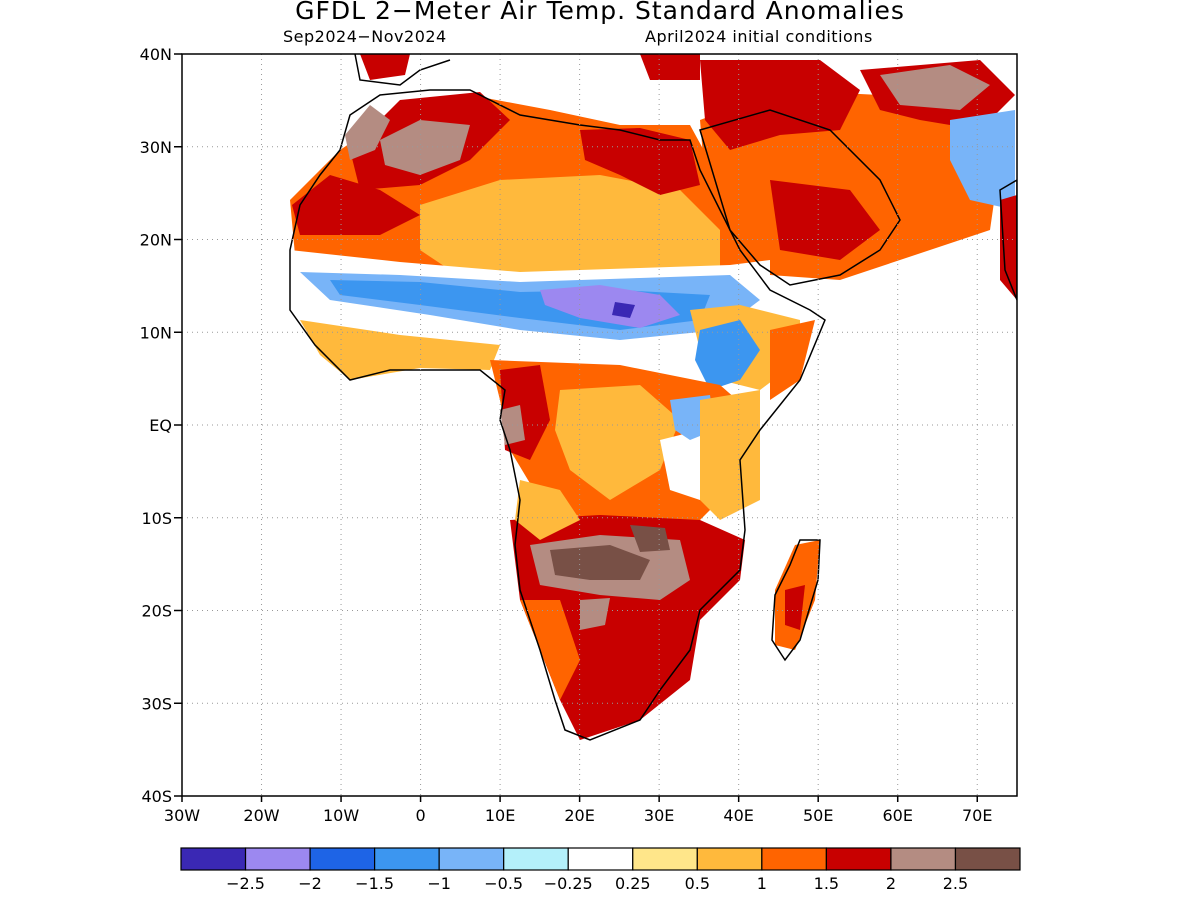  Describe the element at coordinates (385, 67) in the screenshot. I see `europe-red` at that location.